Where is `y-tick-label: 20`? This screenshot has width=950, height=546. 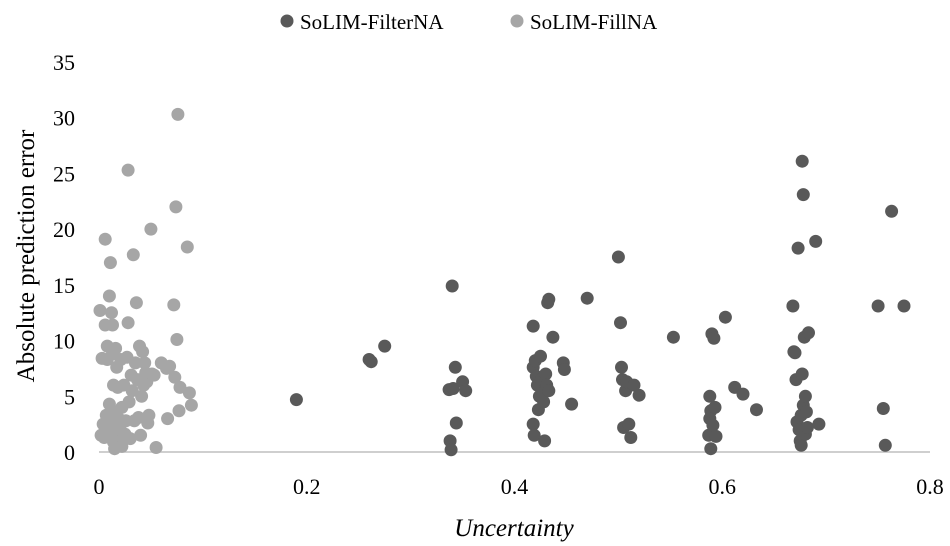 y-tick-label: 20 is located at coordinates (64, 229).